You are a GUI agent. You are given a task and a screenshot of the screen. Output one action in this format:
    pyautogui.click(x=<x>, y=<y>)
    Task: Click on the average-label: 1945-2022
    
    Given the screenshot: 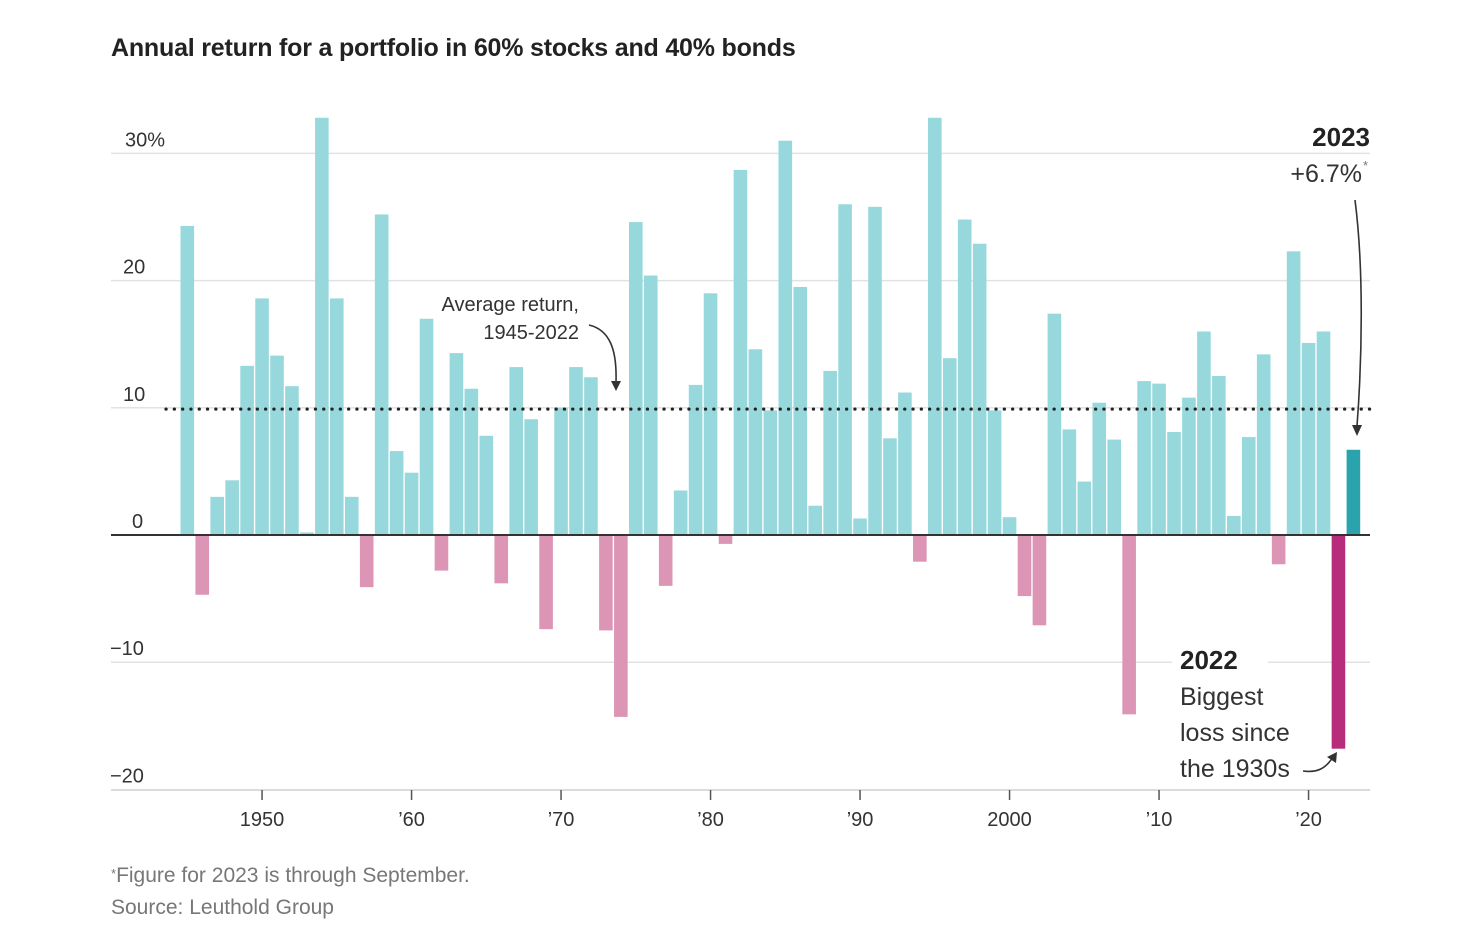 What is the action you would take?
    pyautogui.click(x=531, y=333)
    